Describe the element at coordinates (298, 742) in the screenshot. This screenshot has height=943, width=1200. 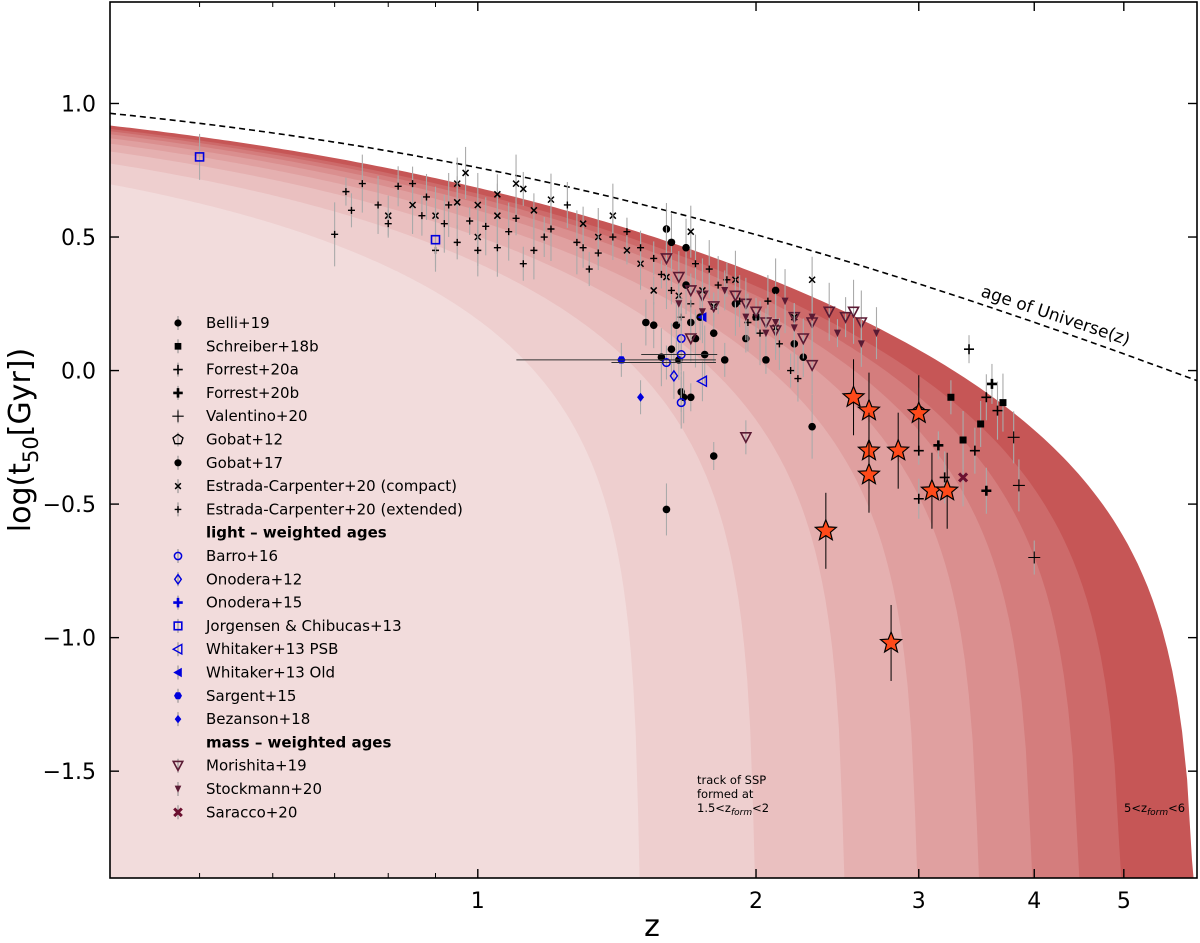
I see `legend-header: mass – weighted ages` at that location.